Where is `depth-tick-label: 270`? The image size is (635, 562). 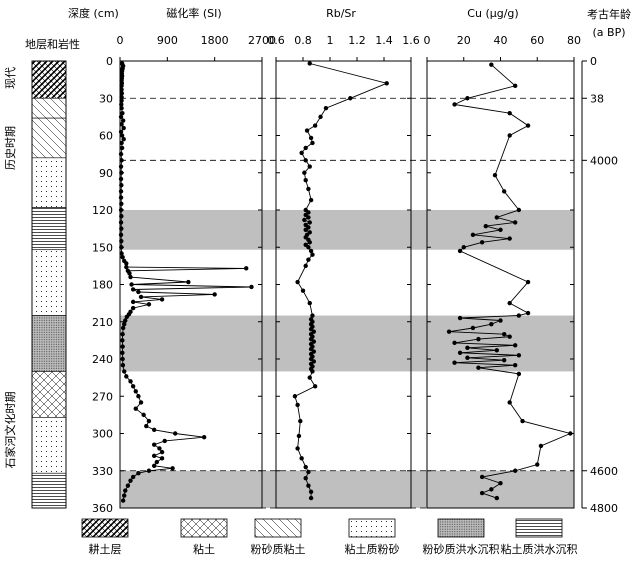
depth-tick-label: 270 is located at coordinates (102, 396).